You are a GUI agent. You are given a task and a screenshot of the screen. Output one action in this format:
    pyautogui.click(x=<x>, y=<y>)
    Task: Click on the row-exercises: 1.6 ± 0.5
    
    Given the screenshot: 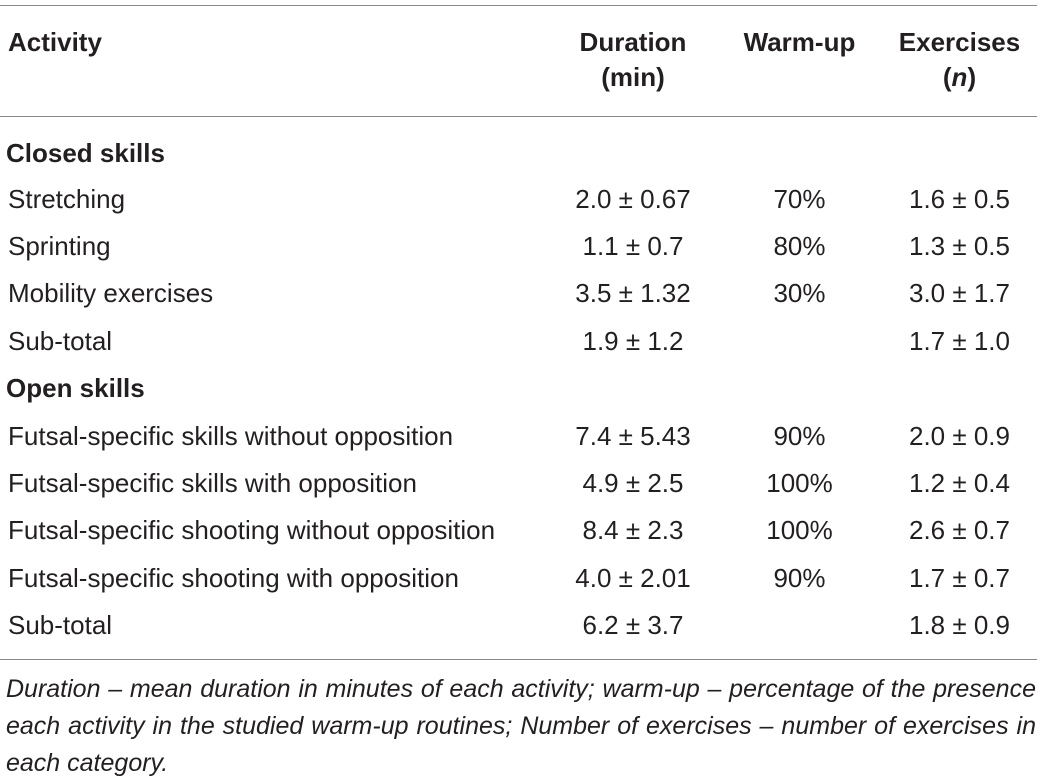 What is the action you would take?
    pyautogui.click(x=959, y=199)
    